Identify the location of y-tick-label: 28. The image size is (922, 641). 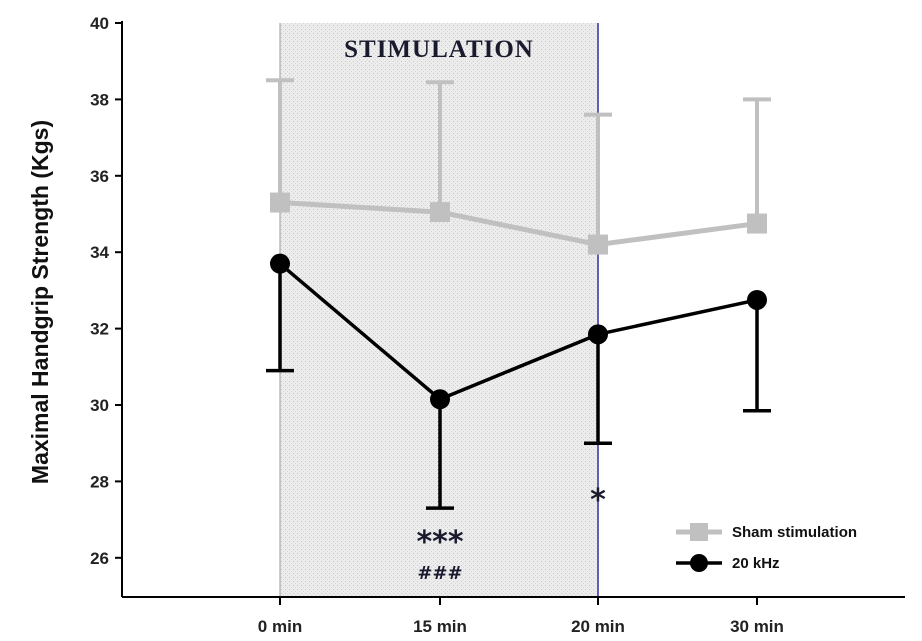
(99, 481).